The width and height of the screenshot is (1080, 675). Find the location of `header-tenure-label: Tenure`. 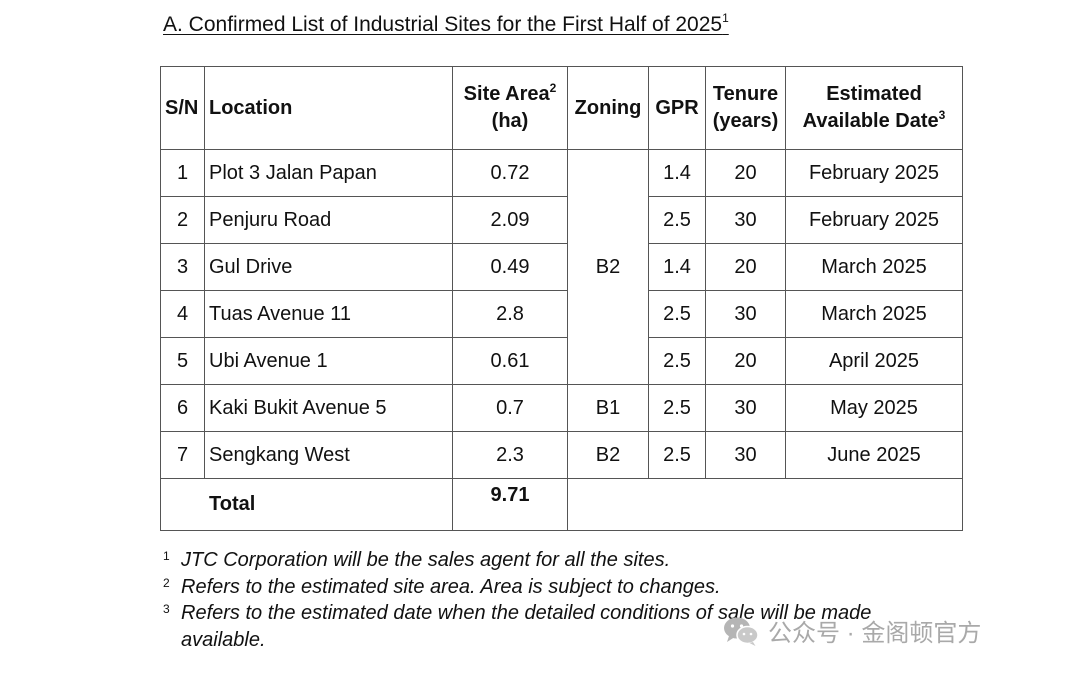

header-tenure-label: Tenure is located at coordinates (745, 94).